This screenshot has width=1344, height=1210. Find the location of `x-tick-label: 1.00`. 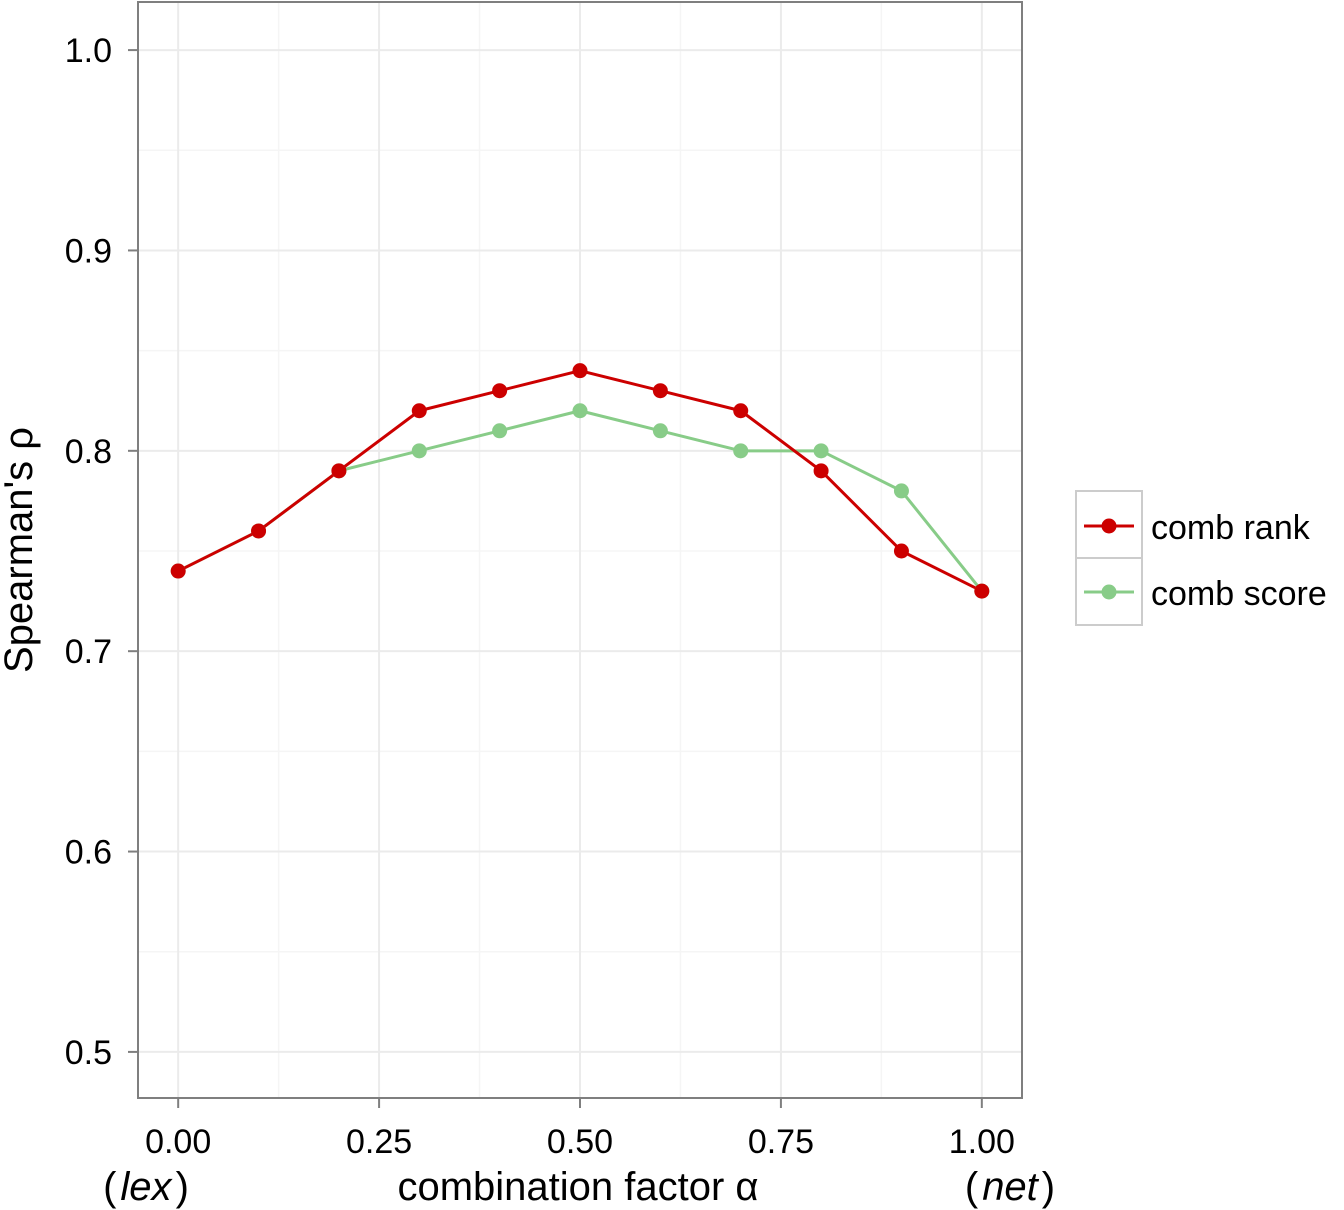

x-tick-label: 1.00 is located at coordinates (982, 1142).